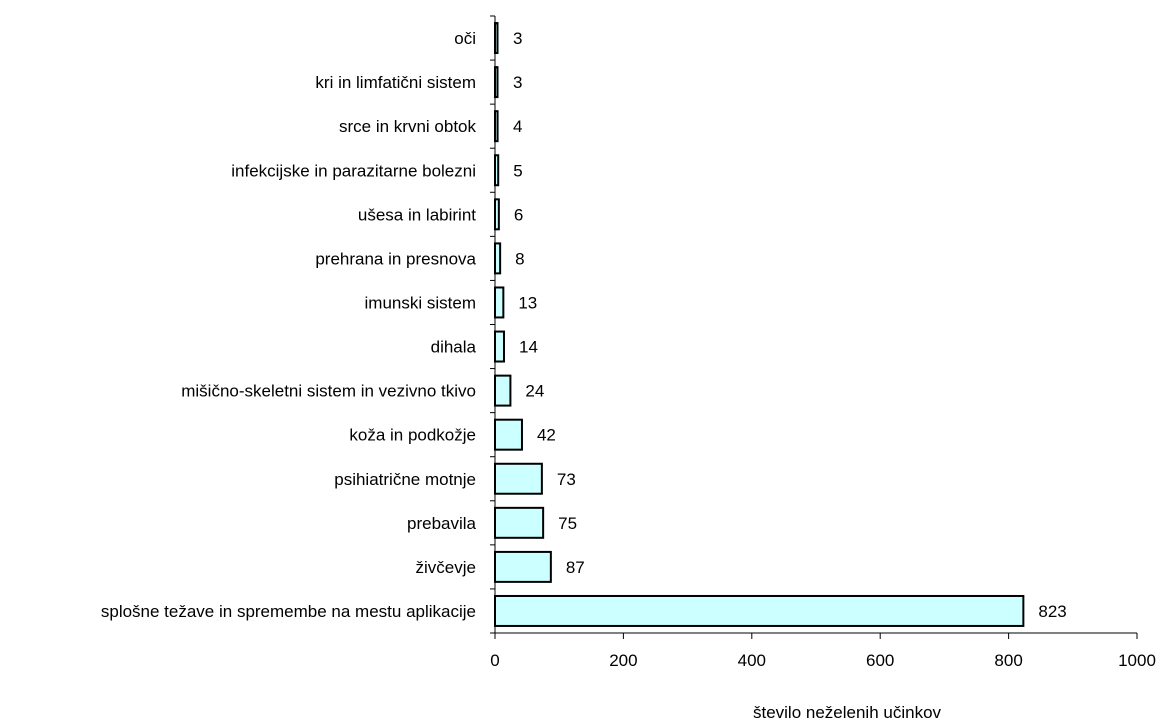 This screenshot has width=1172, height=724. I want to click on x-tick-label: 400, so click(752, 660).